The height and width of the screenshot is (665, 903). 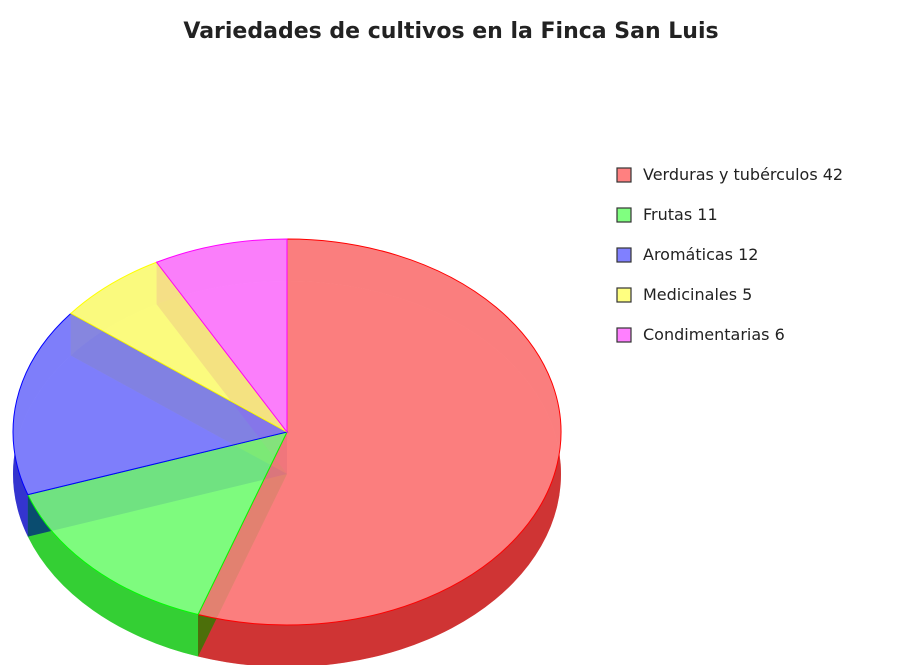 I want to click on legend-value: 11, so click(x=707, y=214).